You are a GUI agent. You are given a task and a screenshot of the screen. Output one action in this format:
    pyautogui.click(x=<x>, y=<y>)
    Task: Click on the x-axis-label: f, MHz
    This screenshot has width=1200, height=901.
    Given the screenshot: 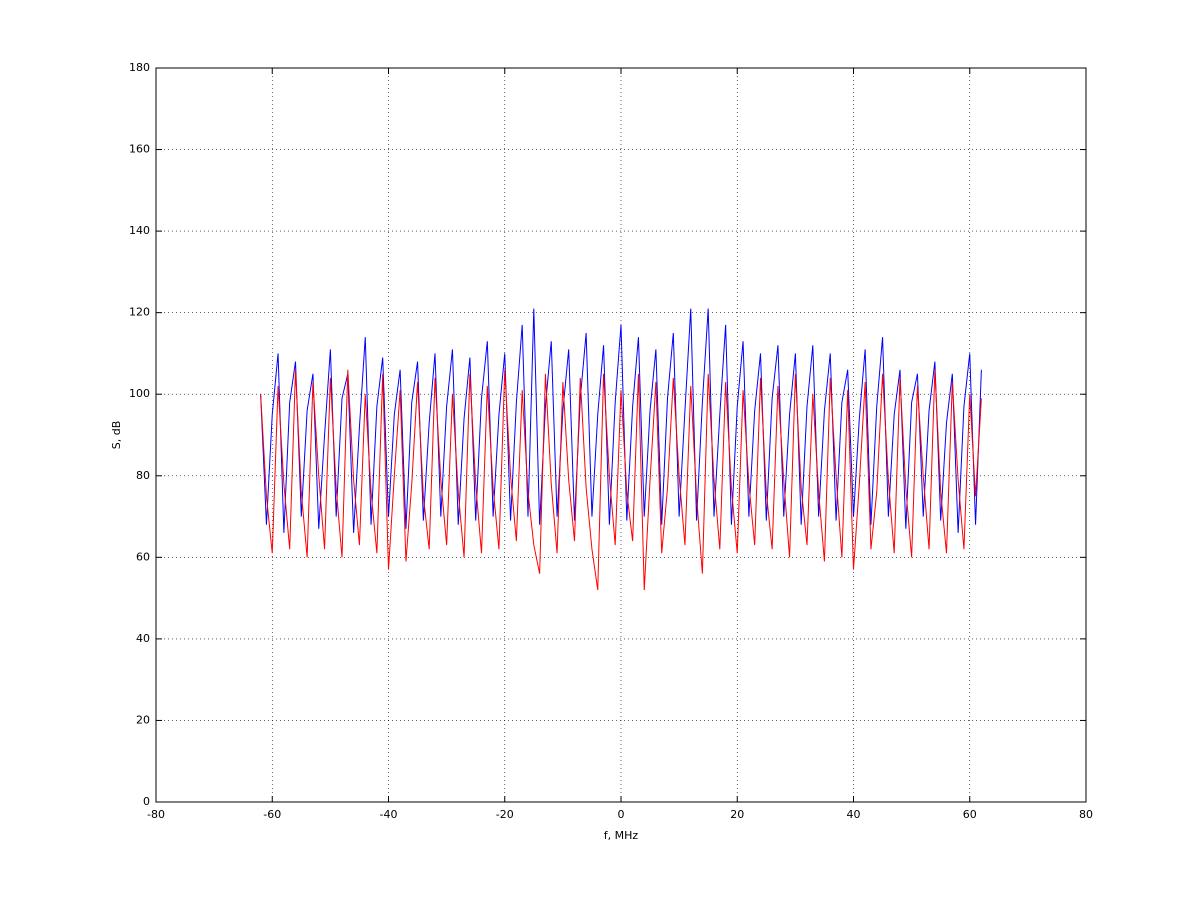 What is the action you would take?
    pyautogui.click(x=621, y=835)
    